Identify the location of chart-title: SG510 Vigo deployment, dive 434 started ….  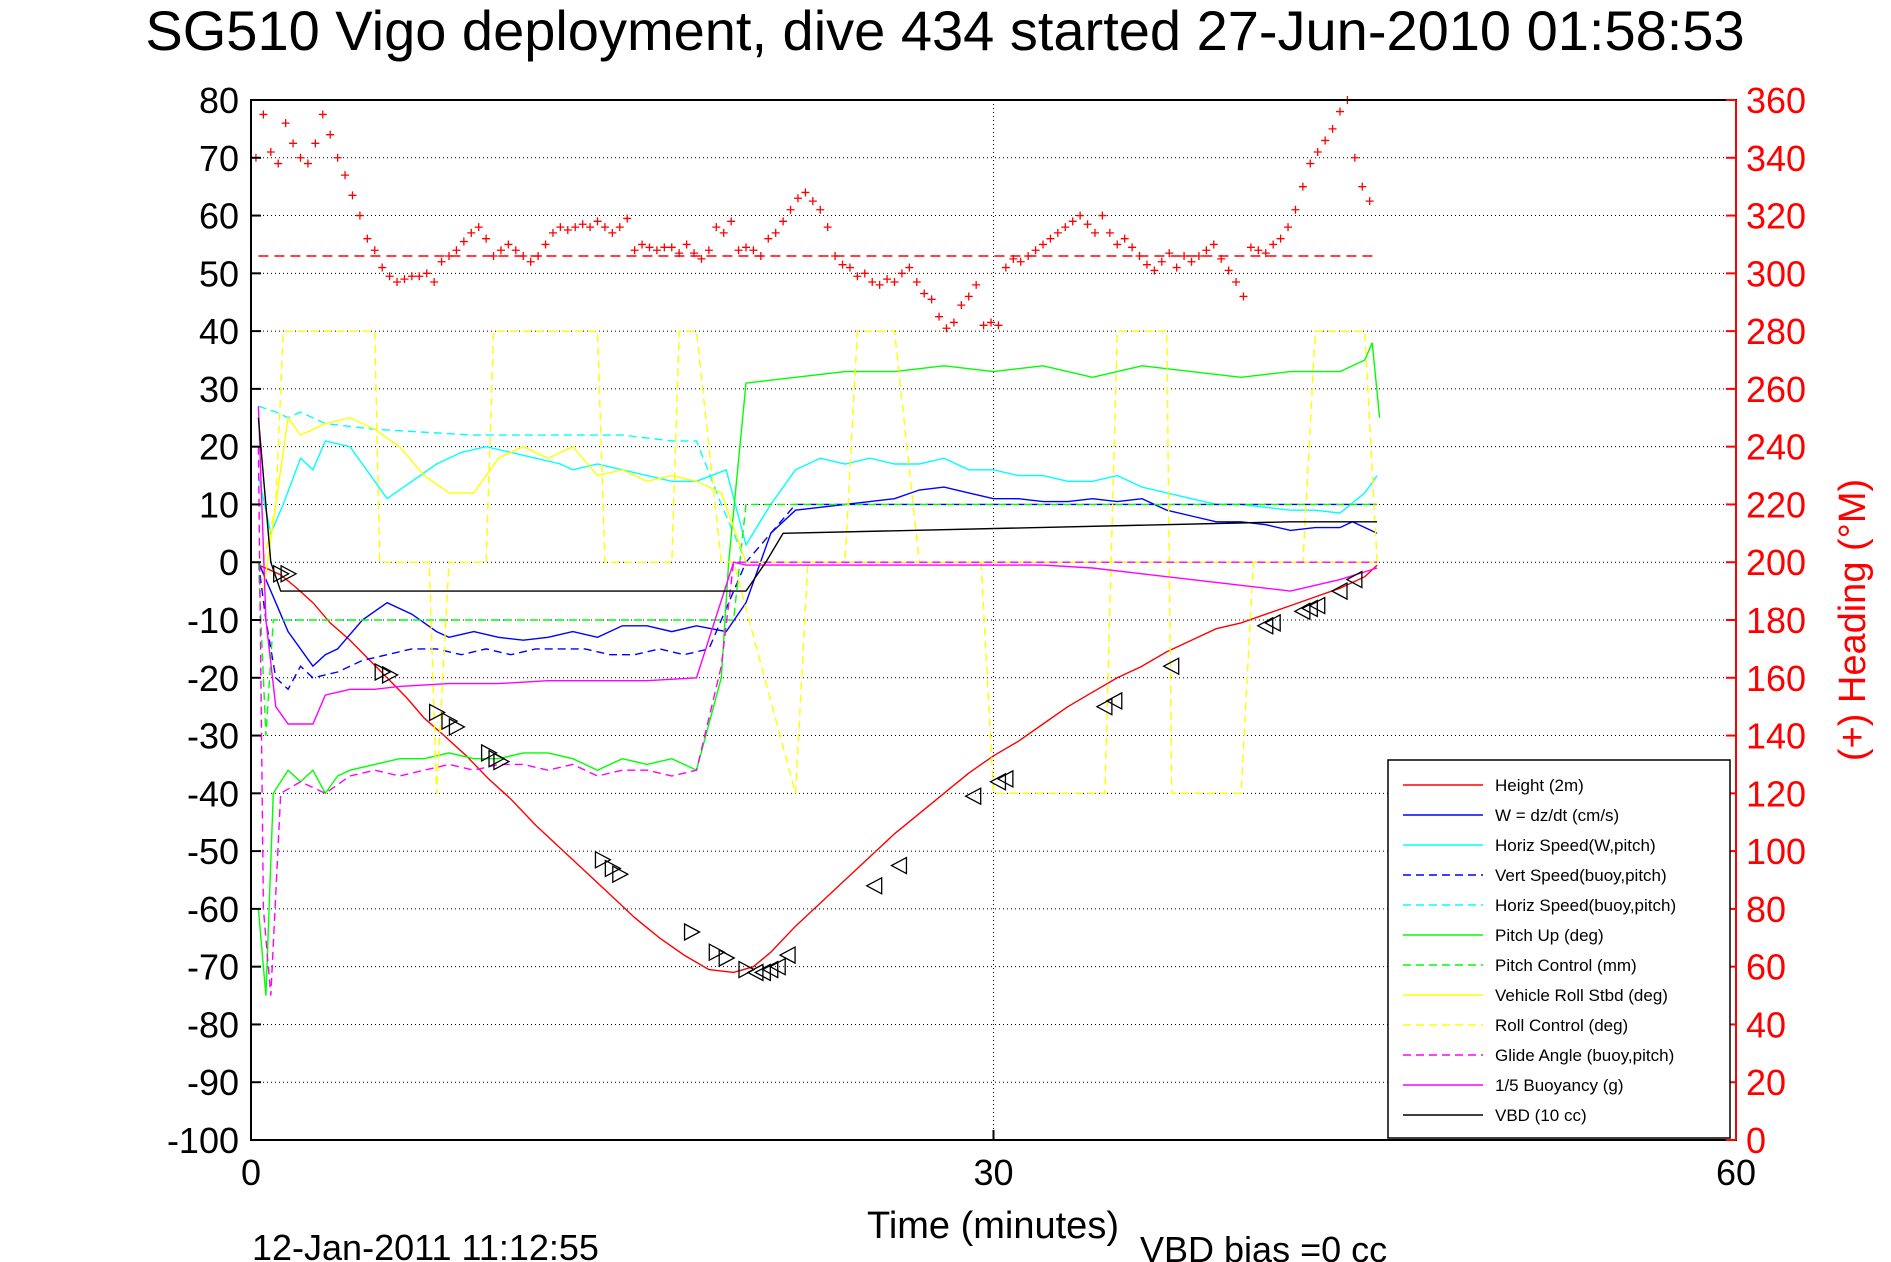
(944, 31).